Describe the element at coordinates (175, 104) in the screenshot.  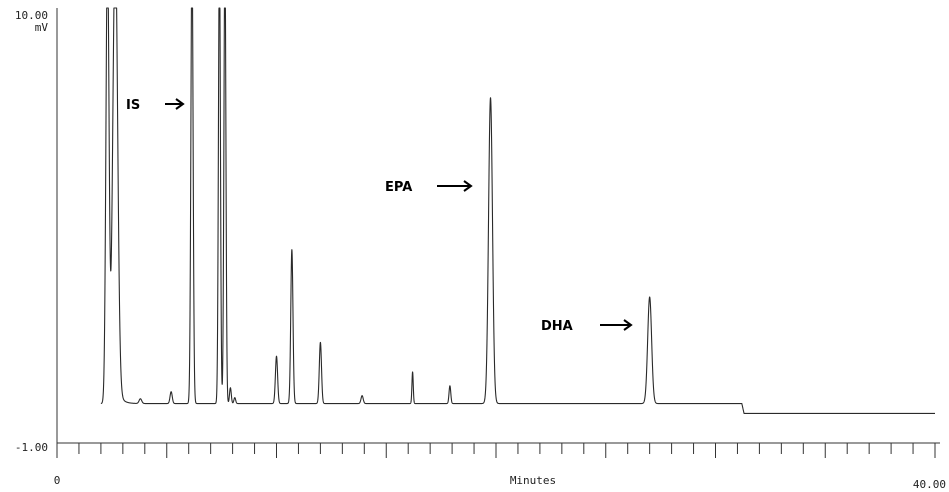
I see `annotation-is-arrow` at that location.